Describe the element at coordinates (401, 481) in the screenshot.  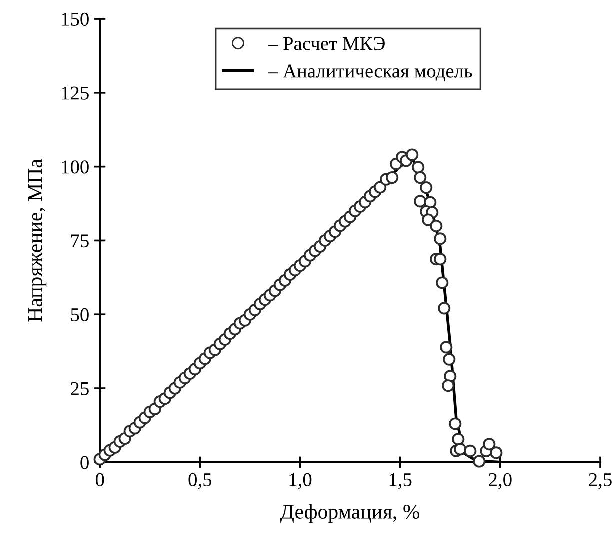
I see `x-tick-label: 1,5` at that location.